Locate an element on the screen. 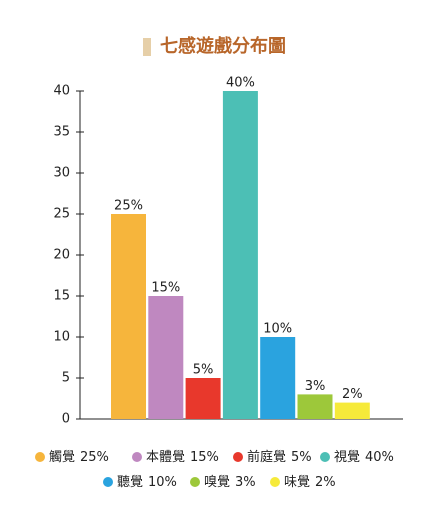  legend-label: 味覺 2% is located at coordinates (310, 482).